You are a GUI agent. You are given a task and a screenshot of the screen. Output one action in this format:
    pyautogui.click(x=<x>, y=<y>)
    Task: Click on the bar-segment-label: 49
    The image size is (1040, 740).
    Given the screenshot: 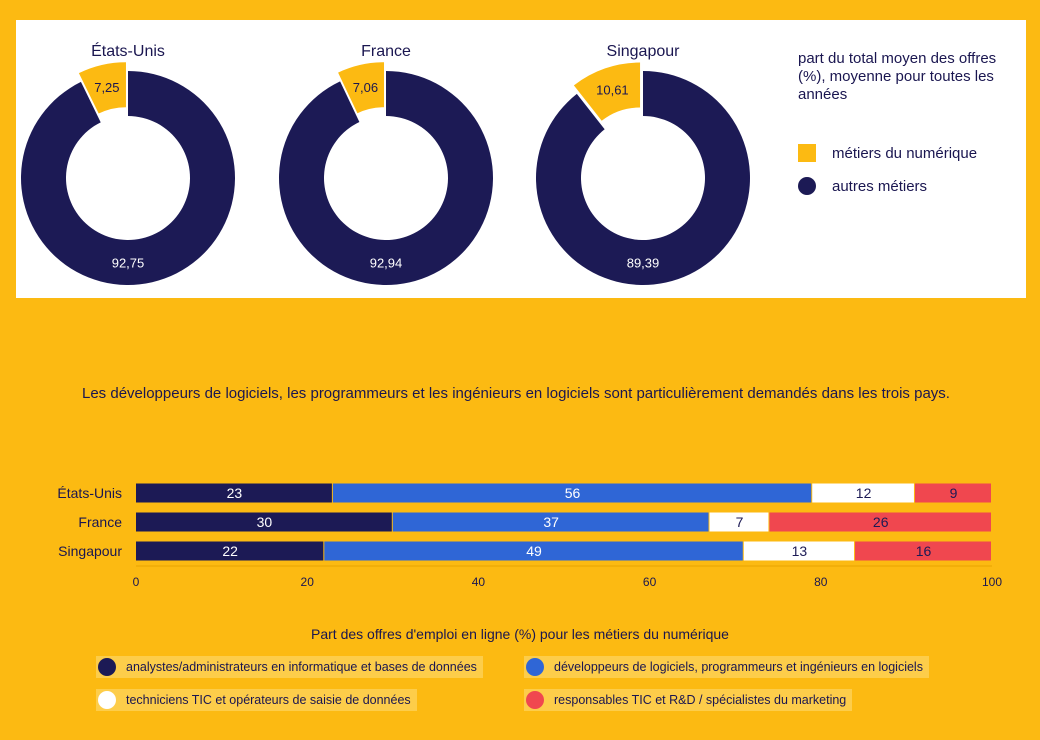 What is the action you would take?
    pyautogui.click(x=534, y=551)
    